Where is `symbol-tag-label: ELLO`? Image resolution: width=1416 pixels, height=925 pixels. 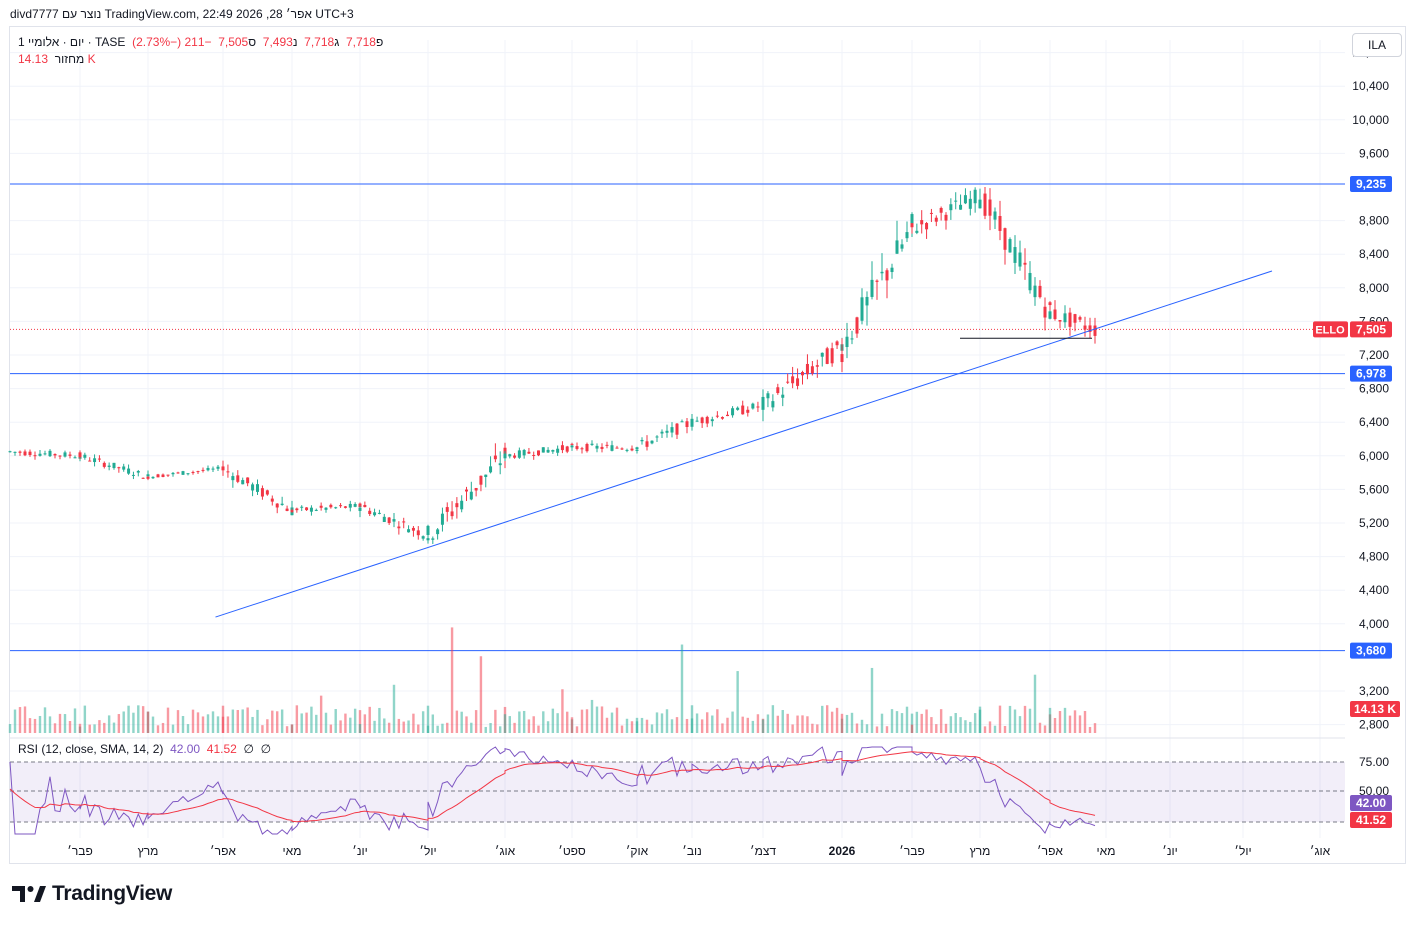
symbol-tag-label: ELLO is located at coordinates (1330, 330).